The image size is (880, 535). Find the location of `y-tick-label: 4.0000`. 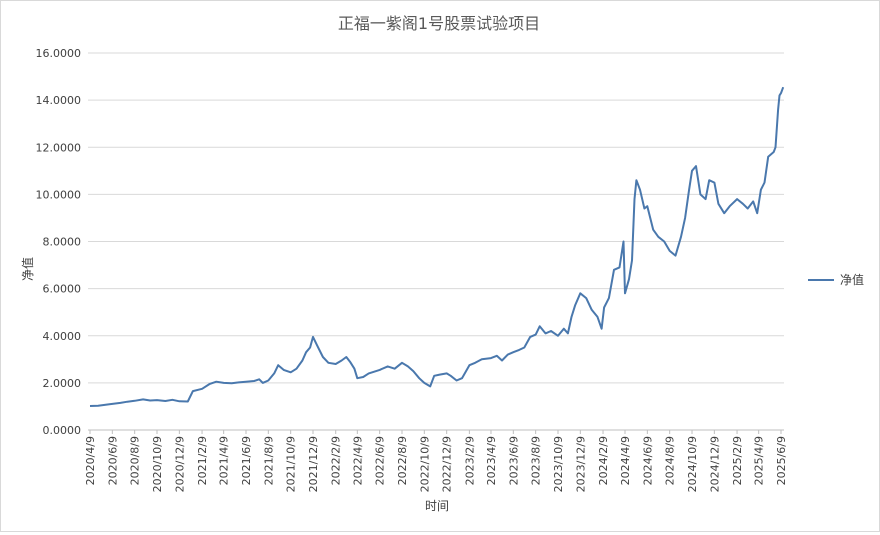

y-tick-label: 4.0000 is located at coordinates (62, 336).